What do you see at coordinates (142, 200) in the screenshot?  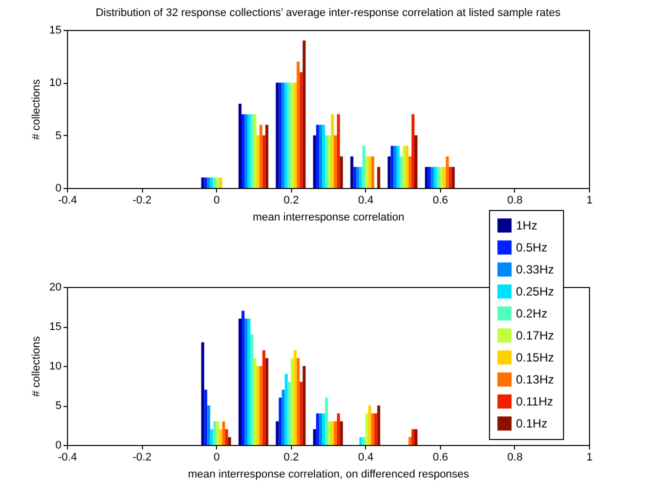 I see `x-tick-label: -0.2` at bounding box center [142, 200].